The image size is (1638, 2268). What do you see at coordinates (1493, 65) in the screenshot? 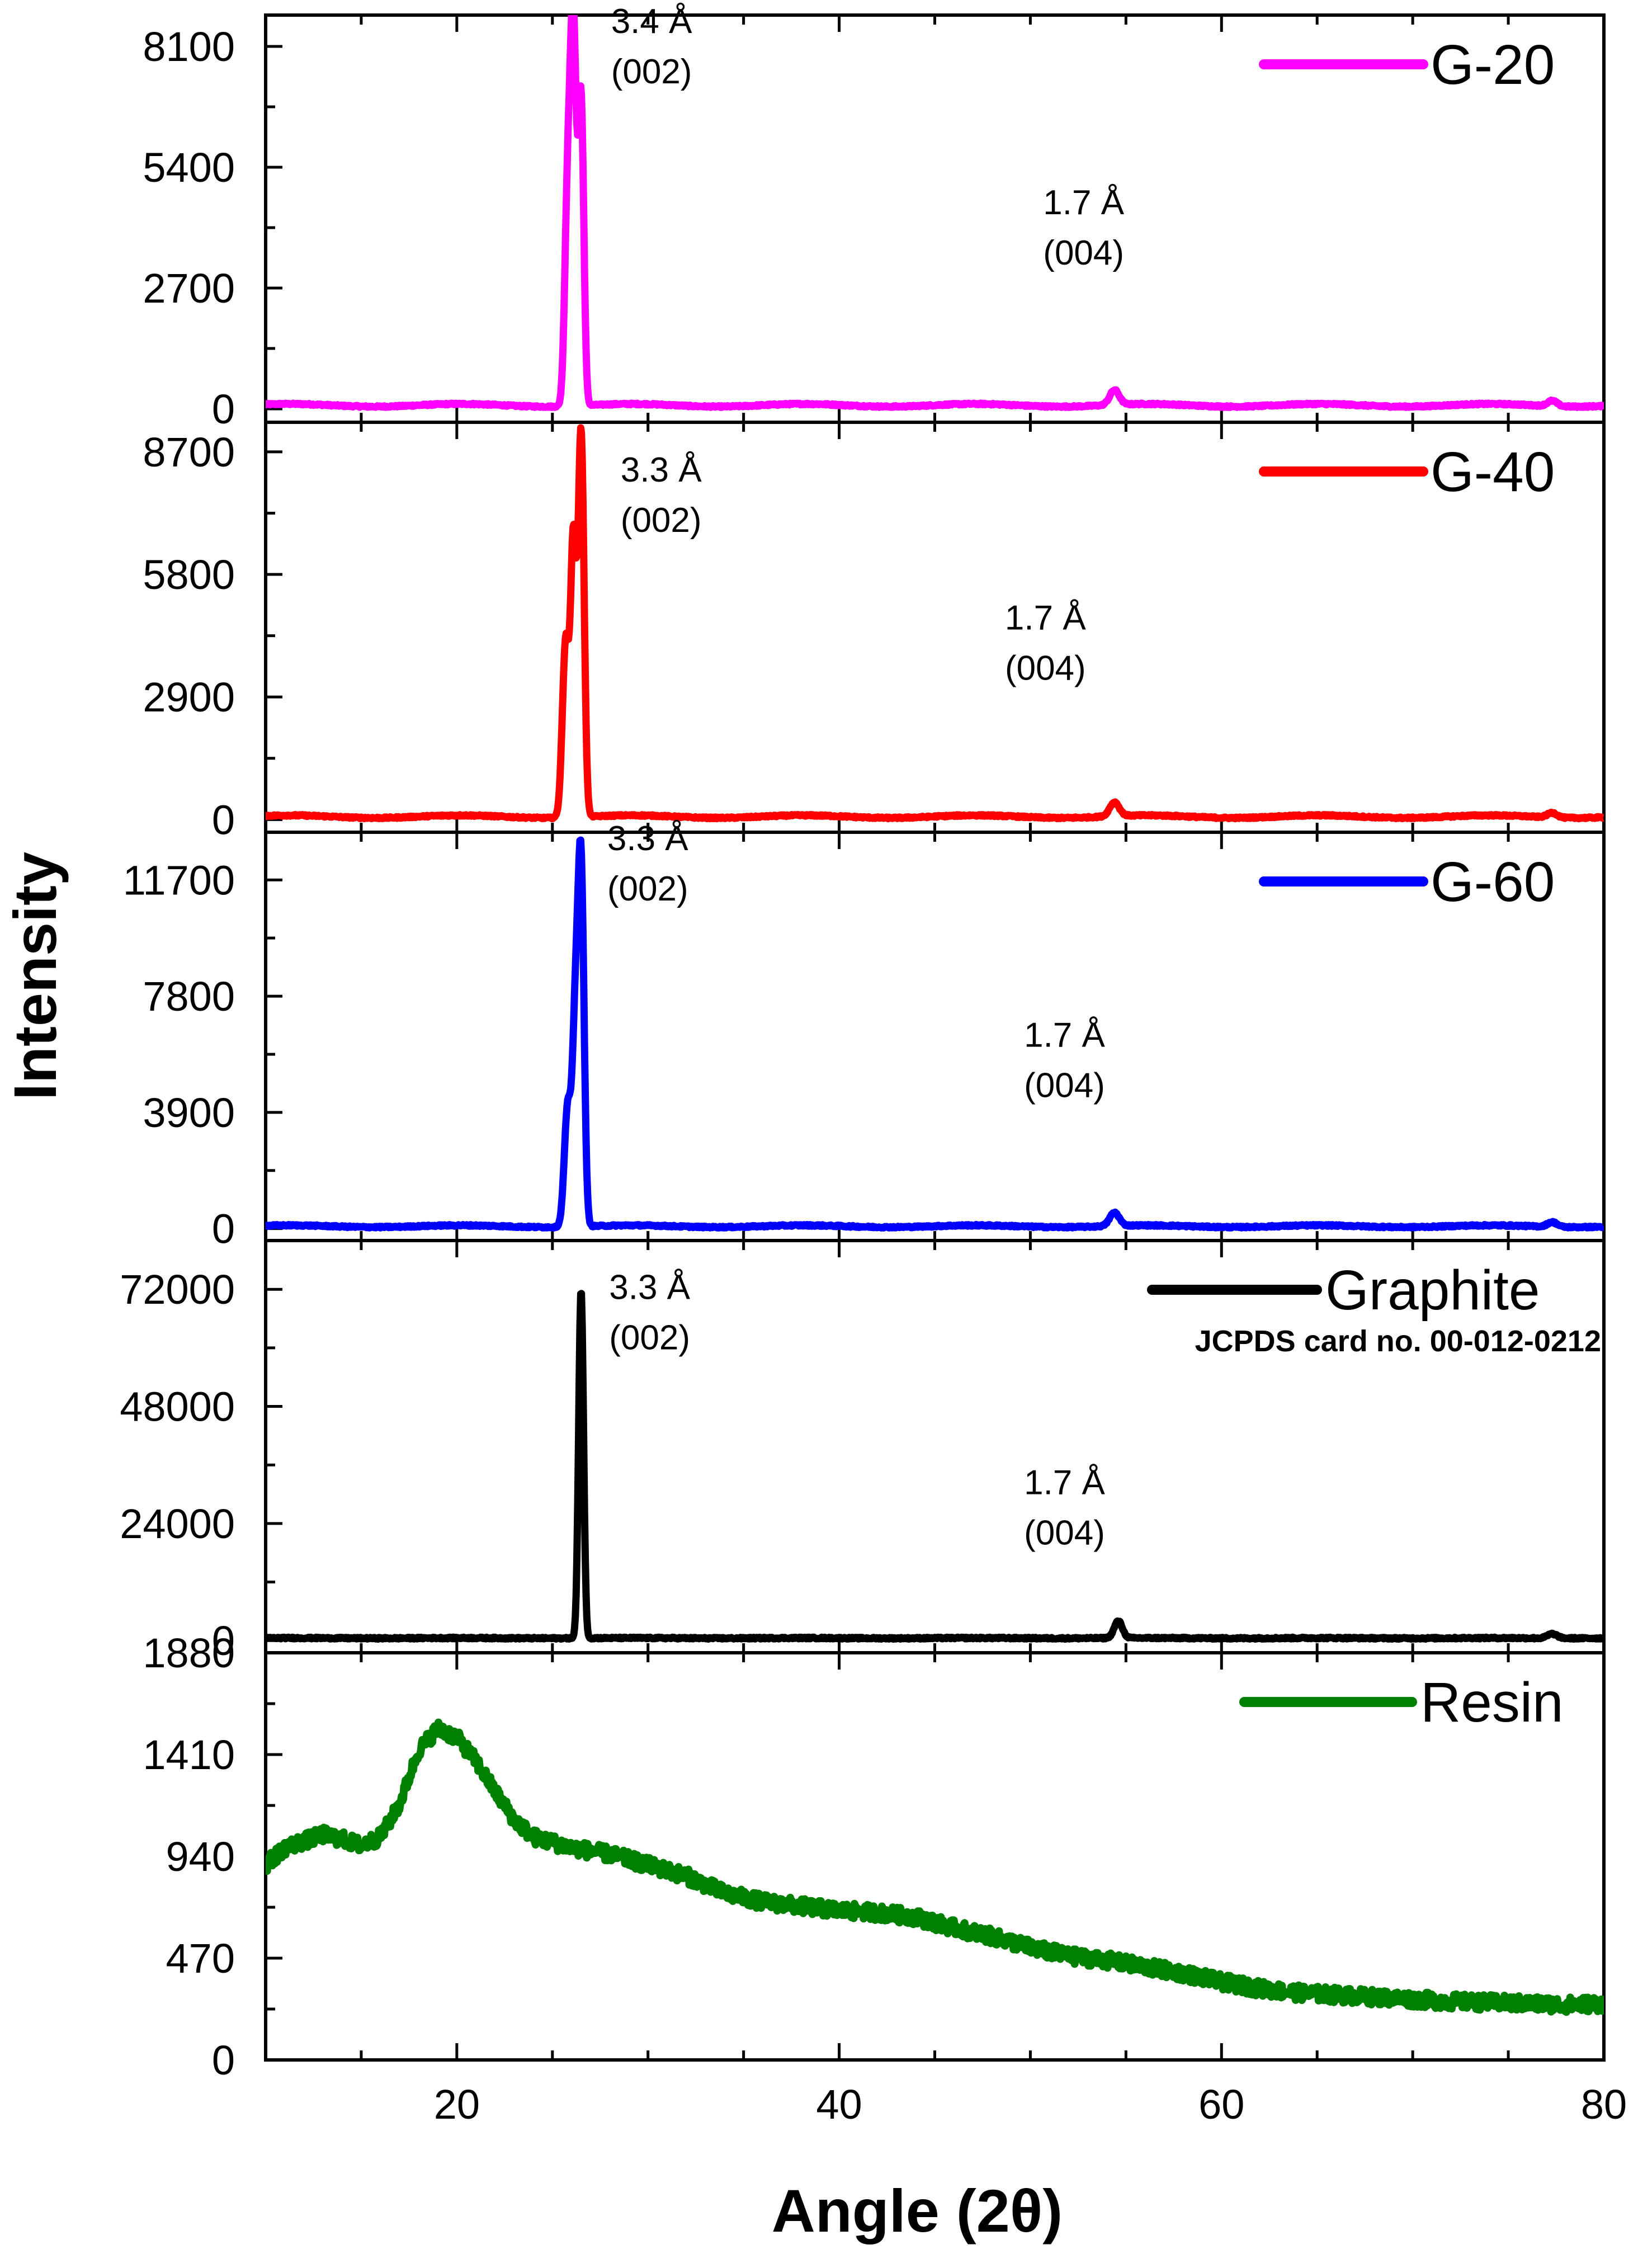
I see `legend-label-g-20: G-20` at bounding box center [1493, 65].